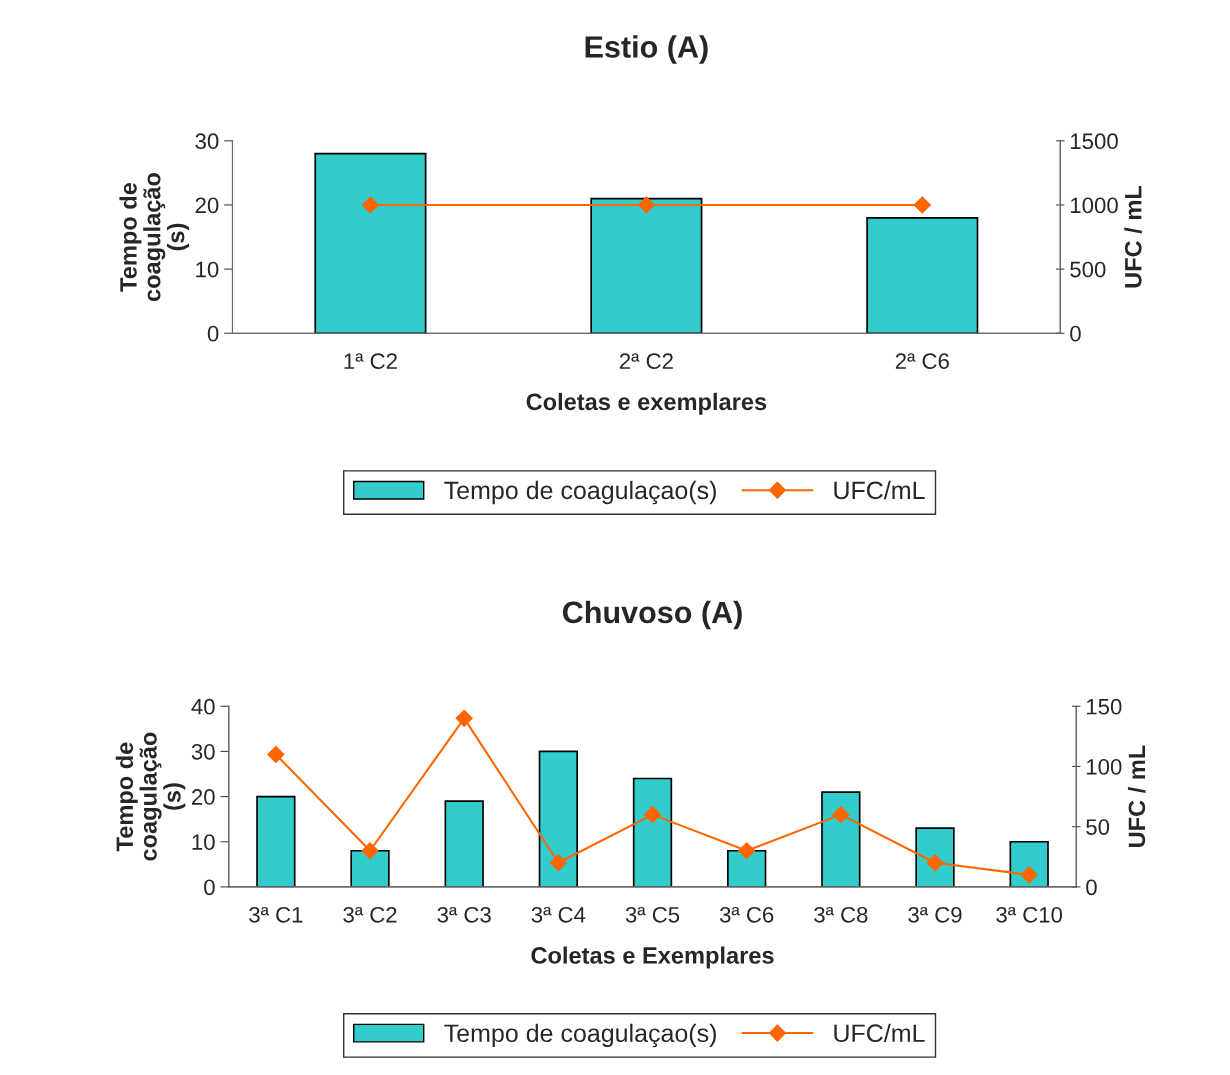 The image size is (1230, 1075). What do you see at coordinates (841, 914) in the screenshot?
I see `x-tick-label: 3ª C8` at bounding box center [841, 914].